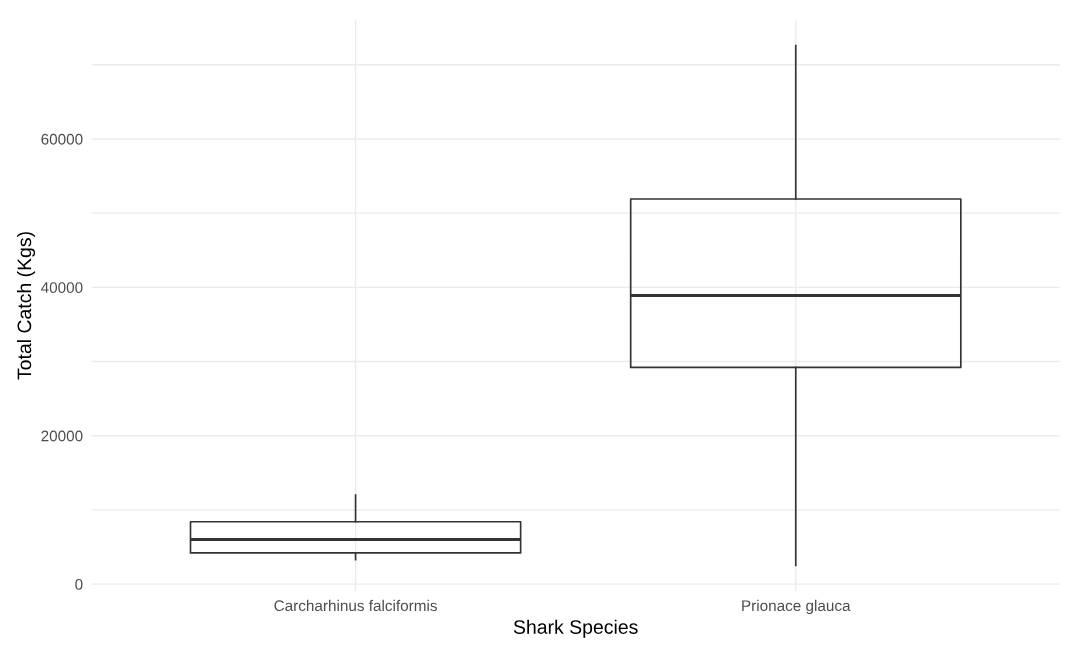 The image size is (1076, 650). Describe the element at coordinates (79, 584) in the screenshot. I see `y-tick-label: 0` at that location.